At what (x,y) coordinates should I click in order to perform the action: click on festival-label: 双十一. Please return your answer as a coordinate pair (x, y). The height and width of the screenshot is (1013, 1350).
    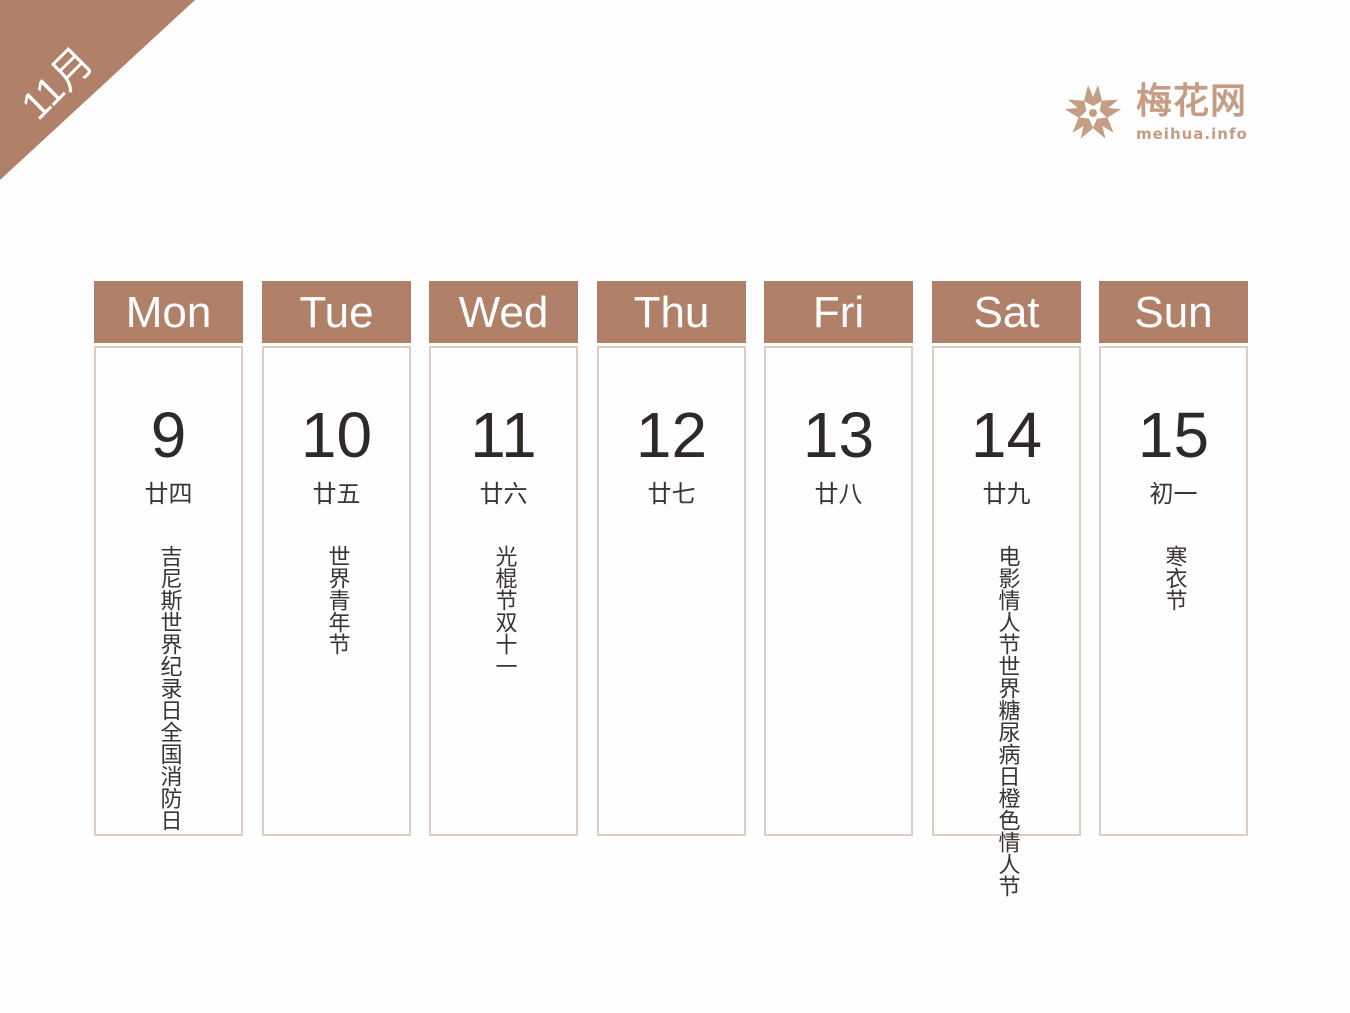
    Looking at the image, I should click on (504, 644).